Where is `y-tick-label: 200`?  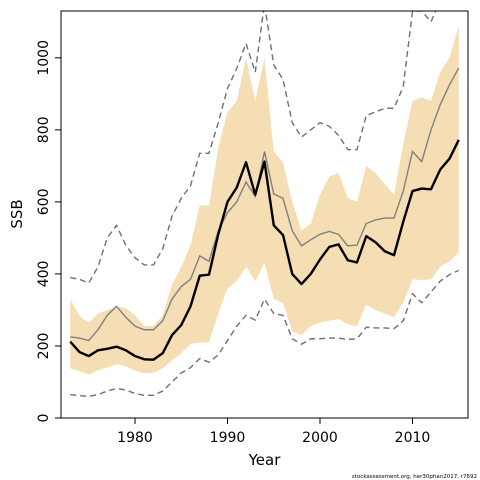 y-tick-label: 200 is located at coordinates (44, 346).